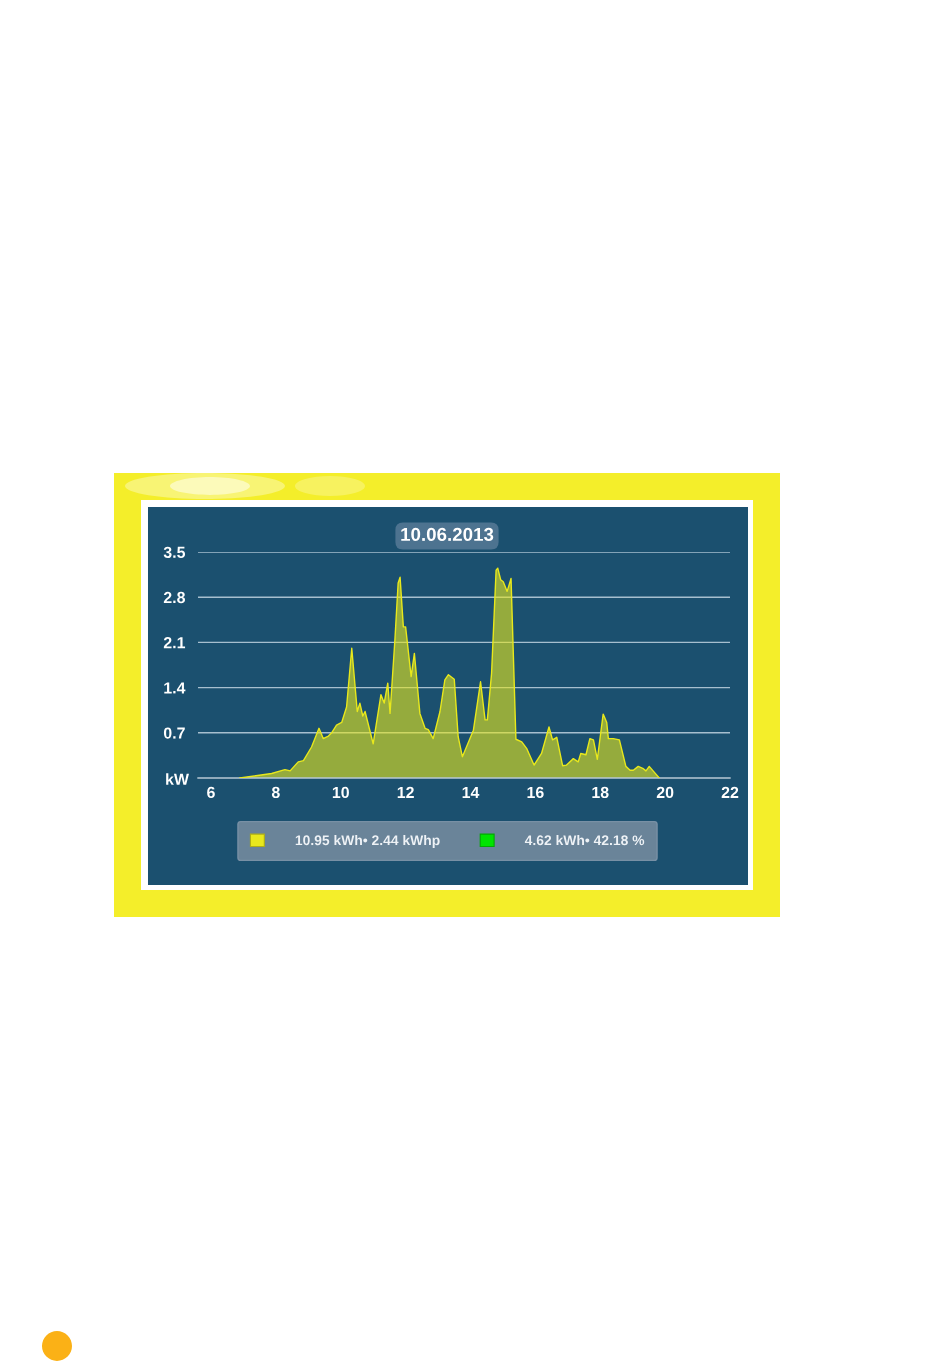  What do you see at coordinates (175, 688) in the screenshot?
I see `y-tick-label: 1.4` at bounding box center [175, 688].